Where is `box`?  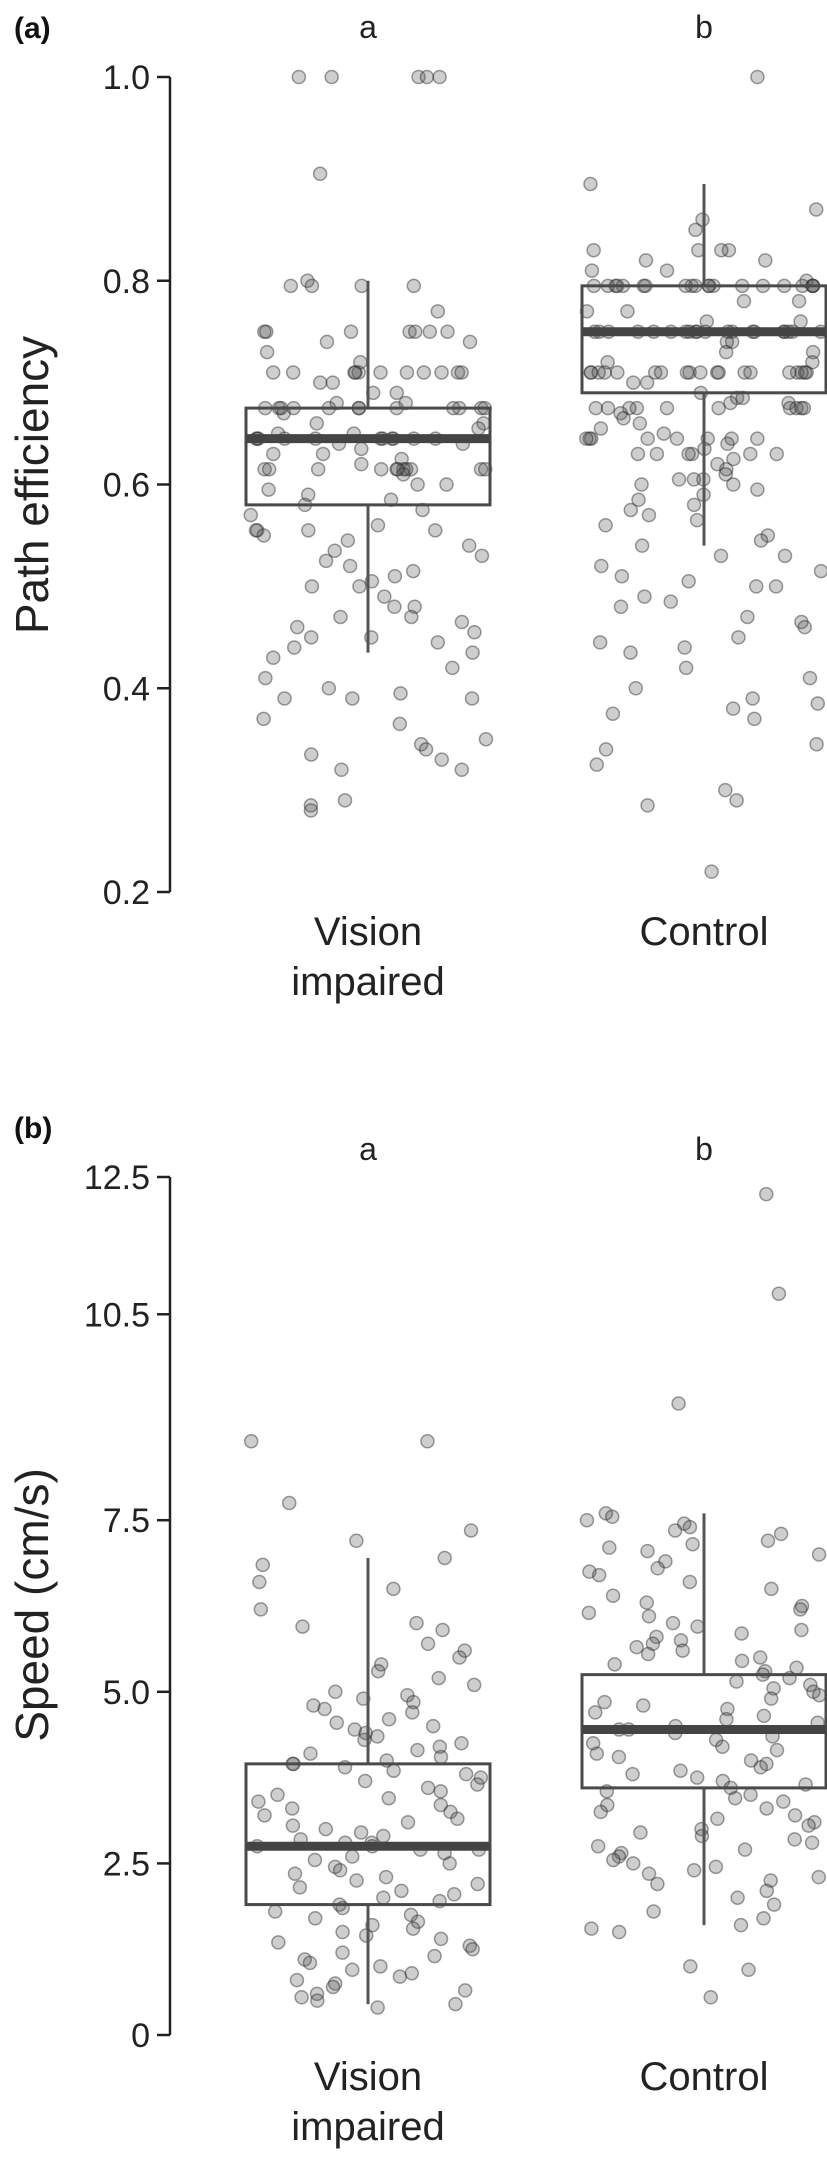 box is located at coordinates (368, 1834).